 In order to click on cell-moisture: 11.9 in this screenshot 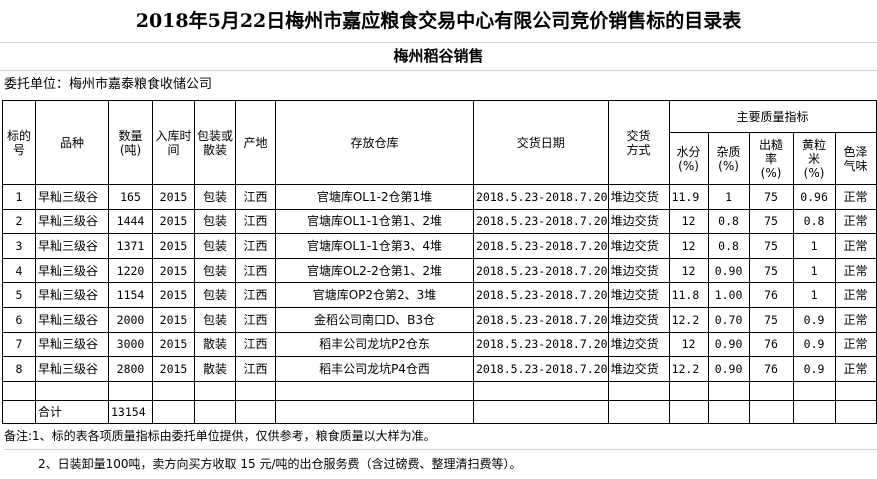, I will do `click(688, 197)`.